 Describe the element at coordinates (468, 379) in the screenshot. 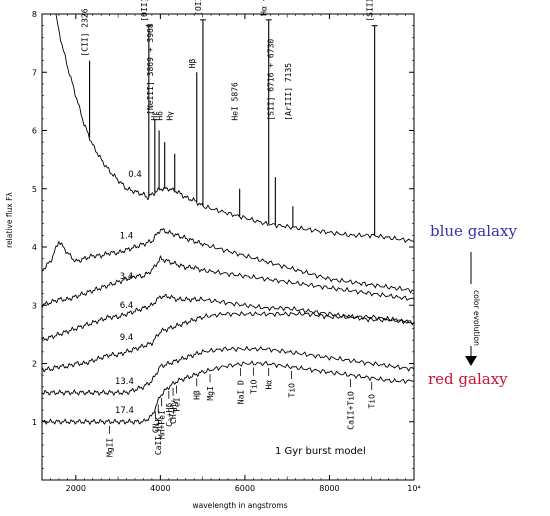

I see `red-galaxy-label: red galaxy` at that location.